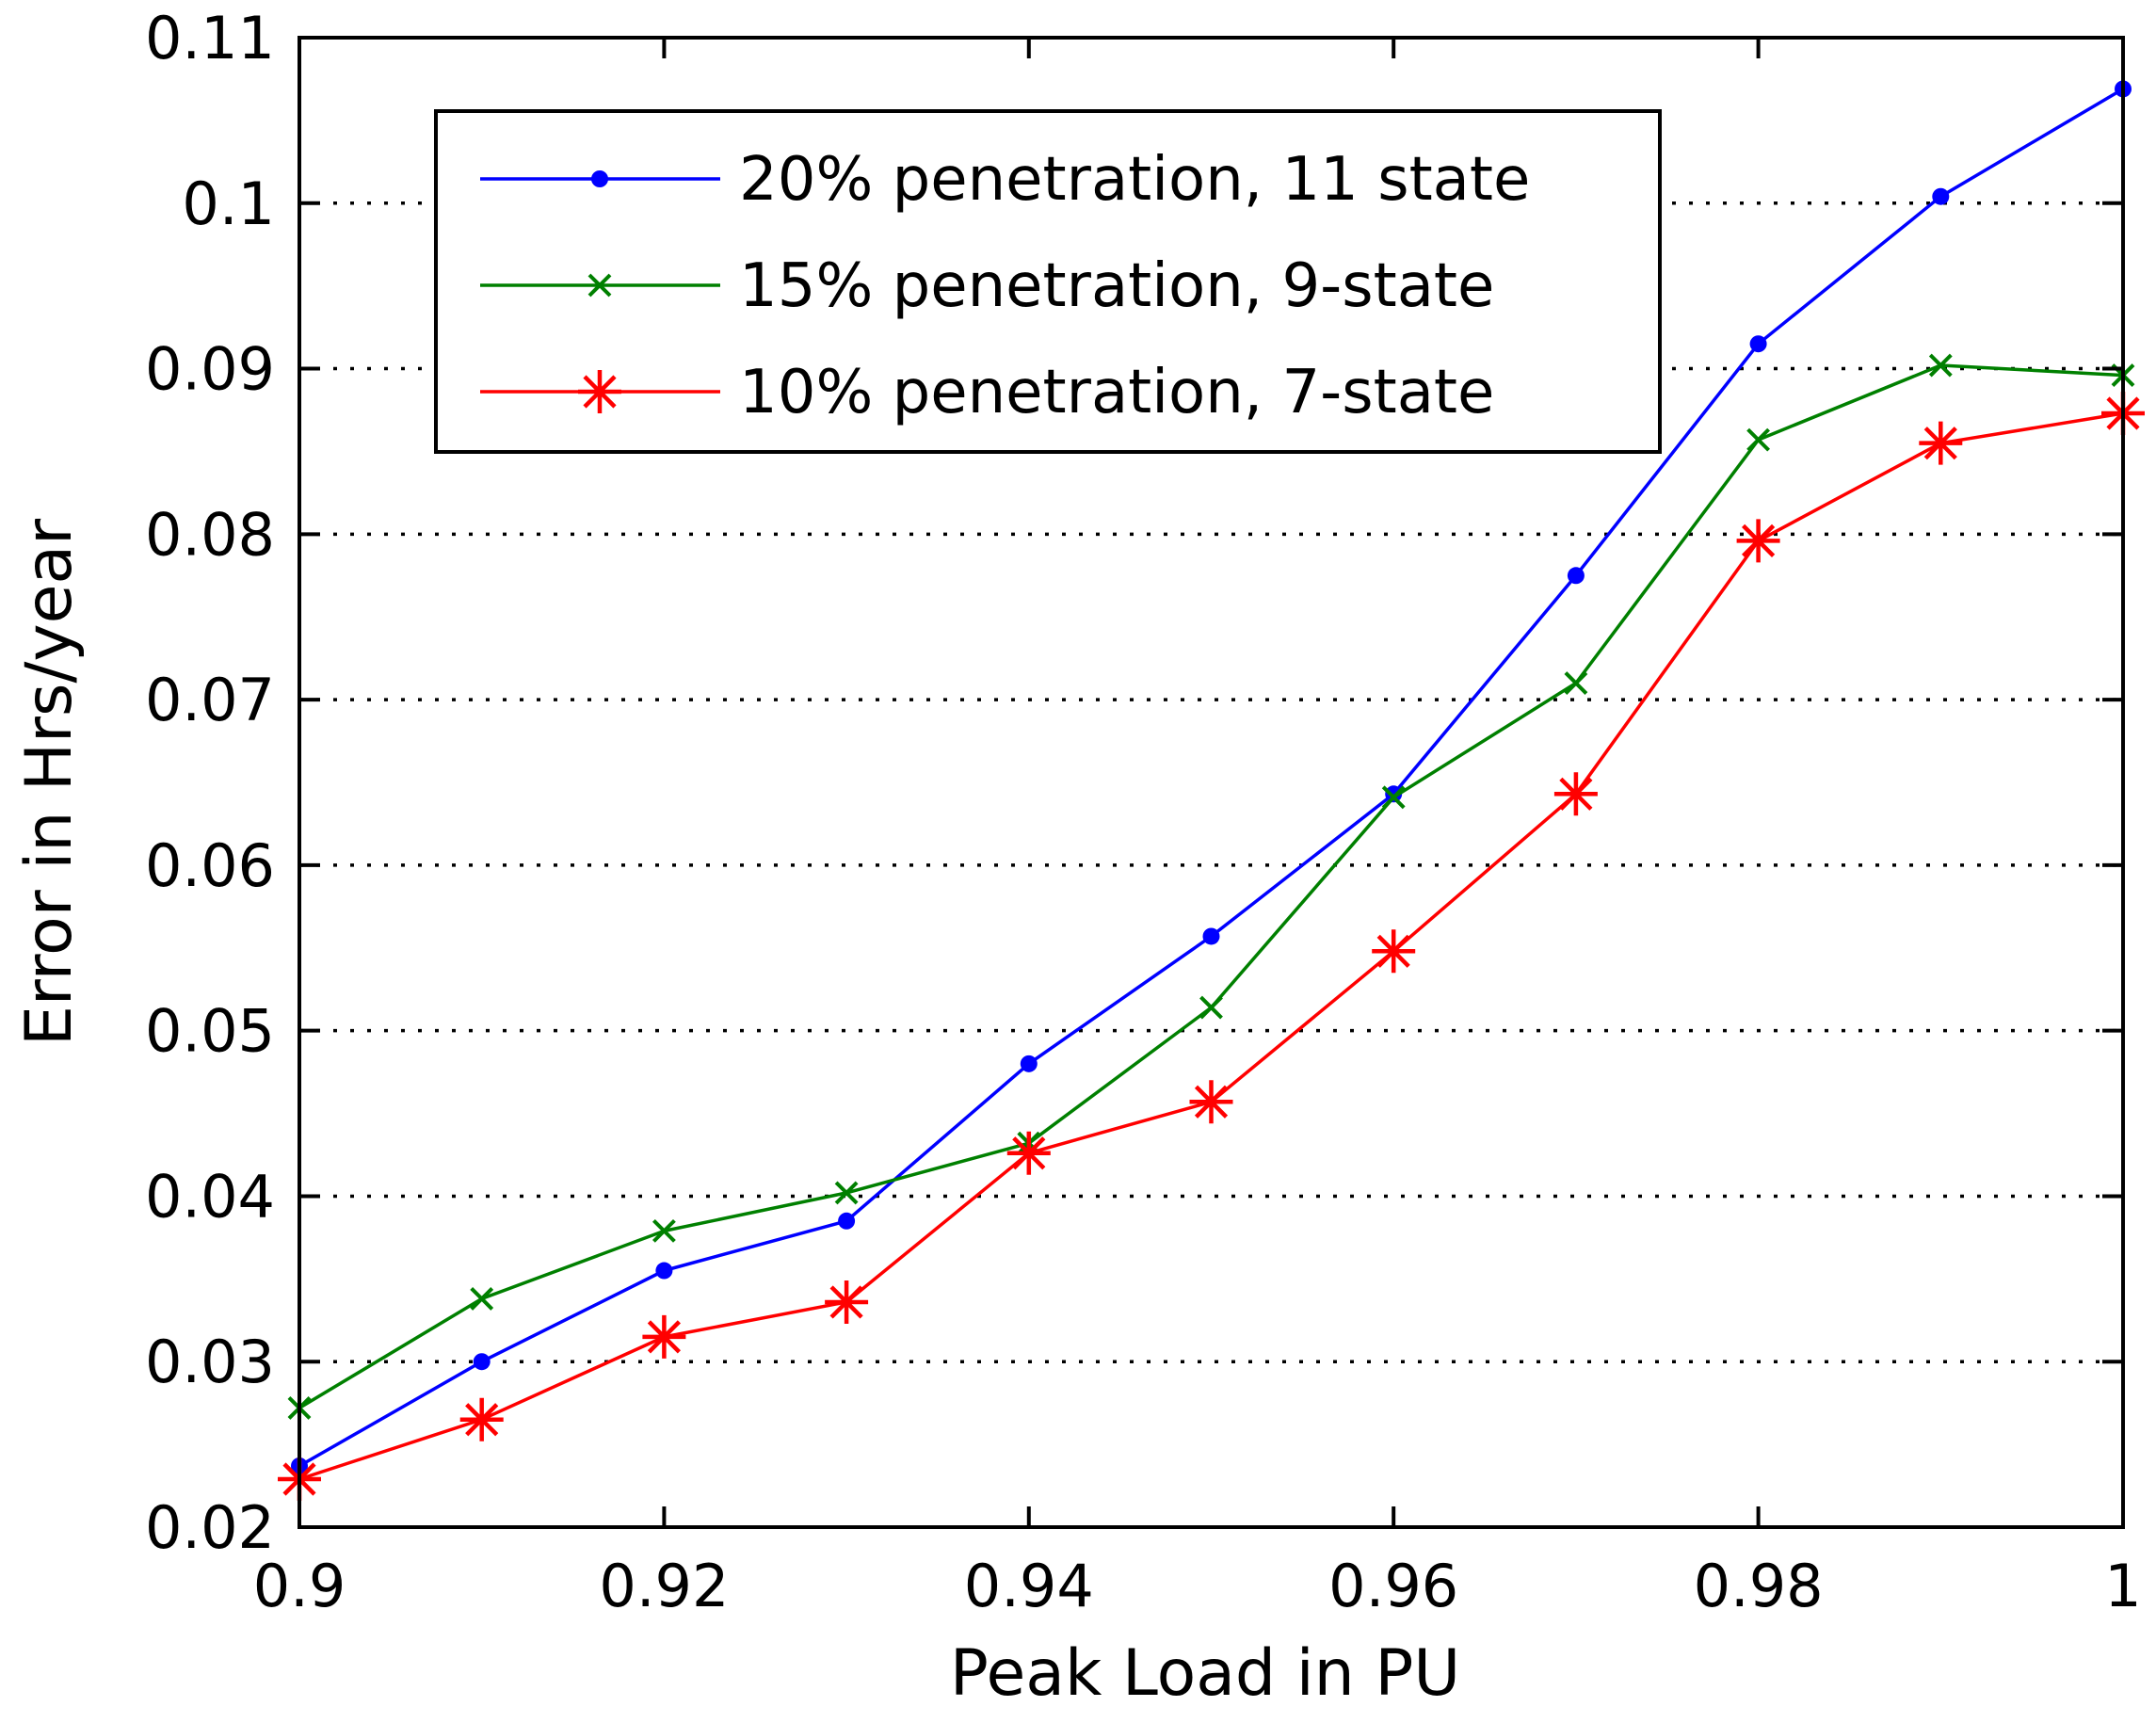 The image size is (2156, 1723). I want to click on y-tick-label: 0.09, so click(210, 369).